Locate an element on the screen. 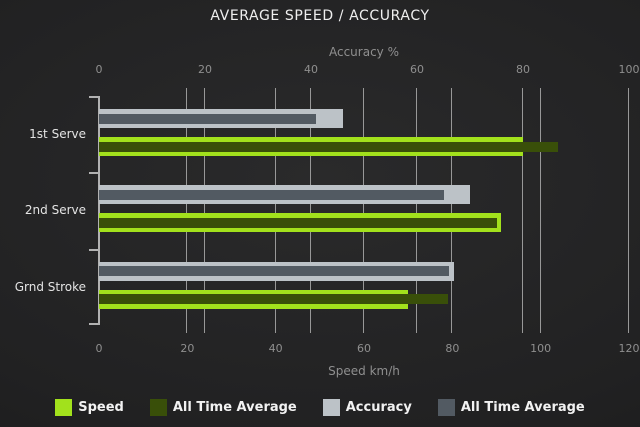  top-axis-label: Accuracy % is located at coordinates (363, 52).